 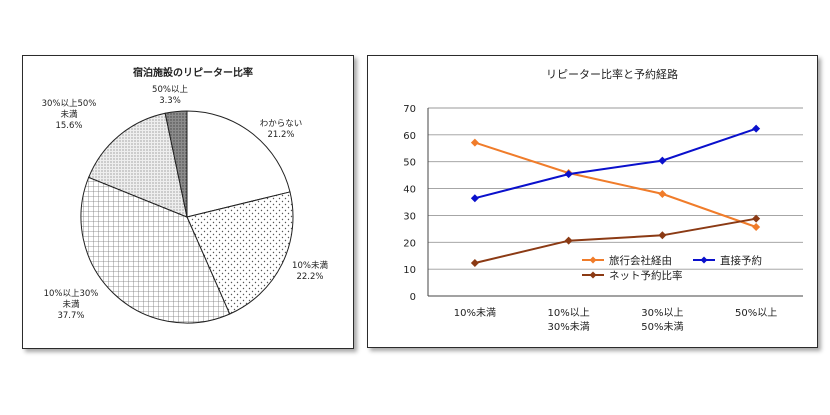 What do you see at coordinates (71, 305) in the screenshot?
I see `pie-slice-label: 10%以上30%未満 37.7%` at bounding box center [71, 305].